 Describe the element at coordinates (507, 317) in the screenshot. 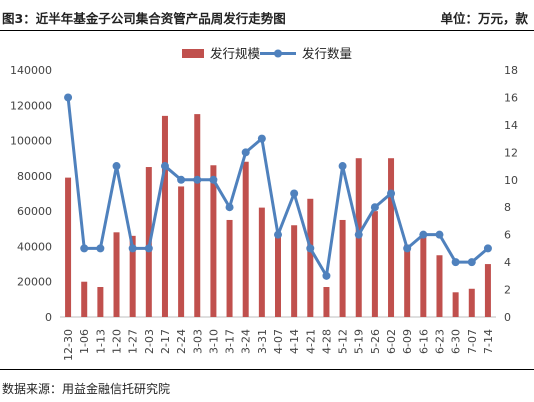

I see `right-tick-label: 0` at that location.